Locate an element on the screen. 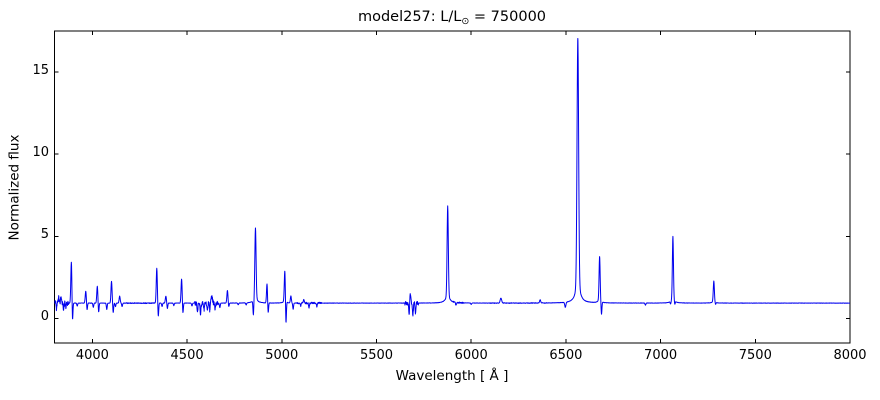 This screenshot has height=400, width=880. x-tick-label: 6000 is located at coordinates (471, 355).